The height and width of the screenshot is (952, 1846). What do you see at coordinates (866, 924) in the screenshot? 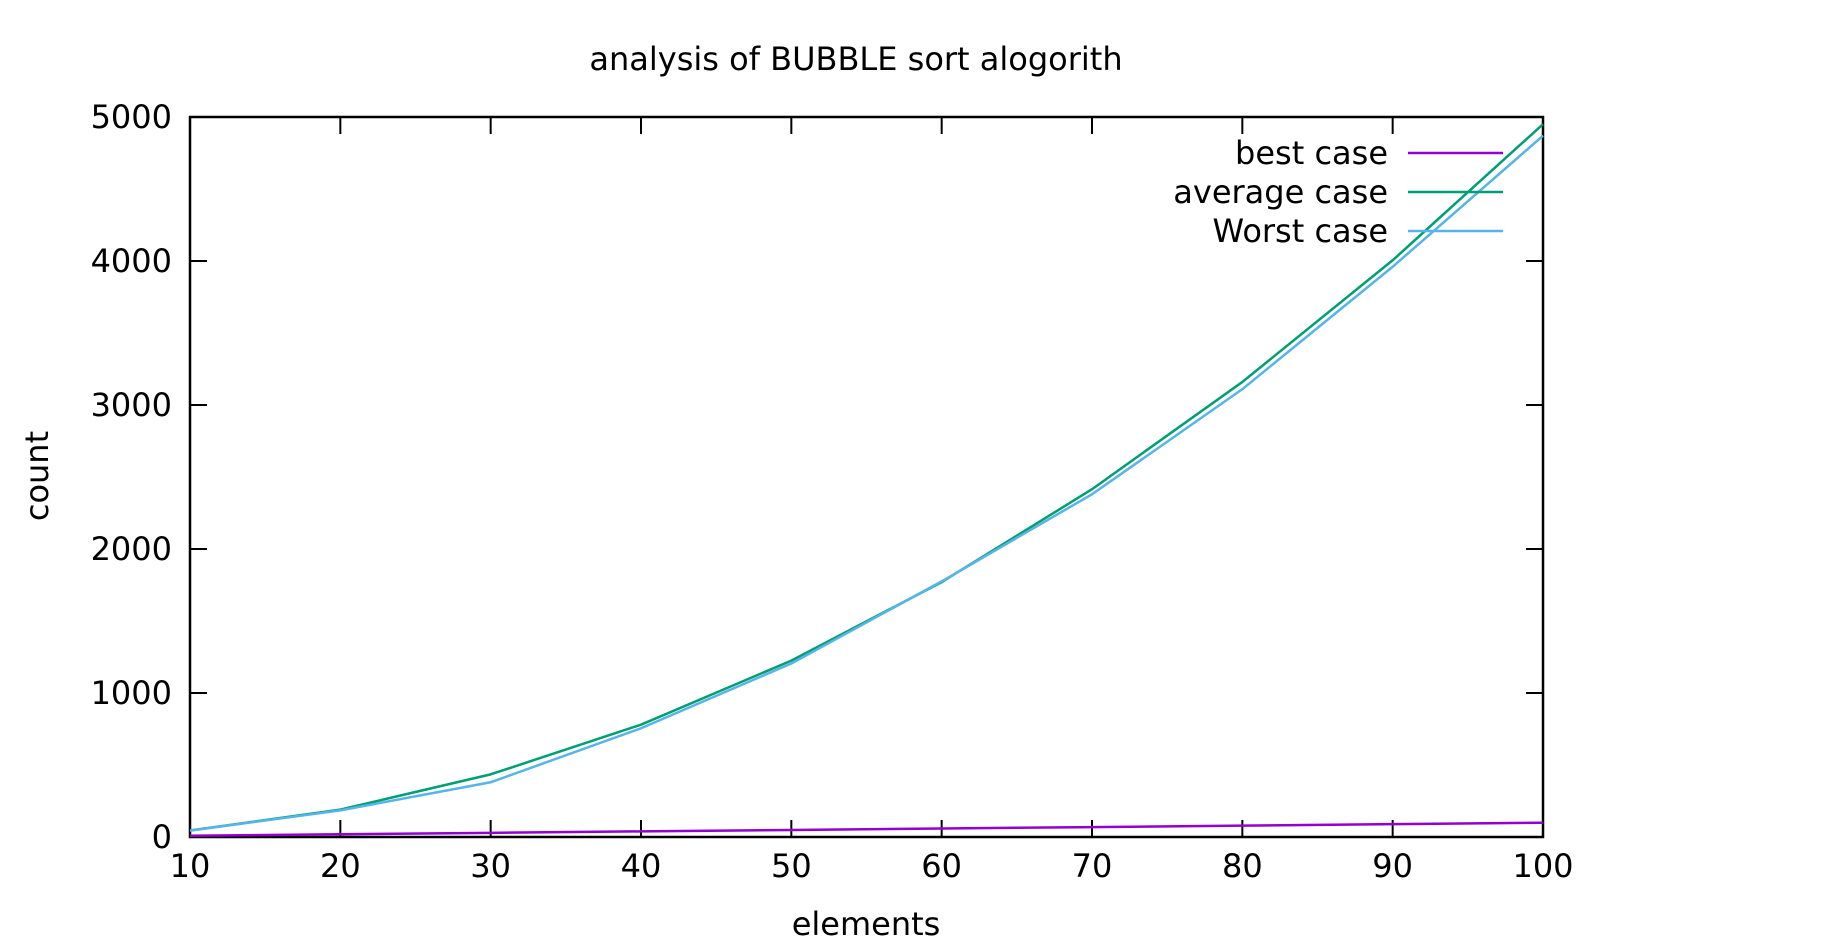
I see `x-axis-label: elements` at bounding box center [866, 924].